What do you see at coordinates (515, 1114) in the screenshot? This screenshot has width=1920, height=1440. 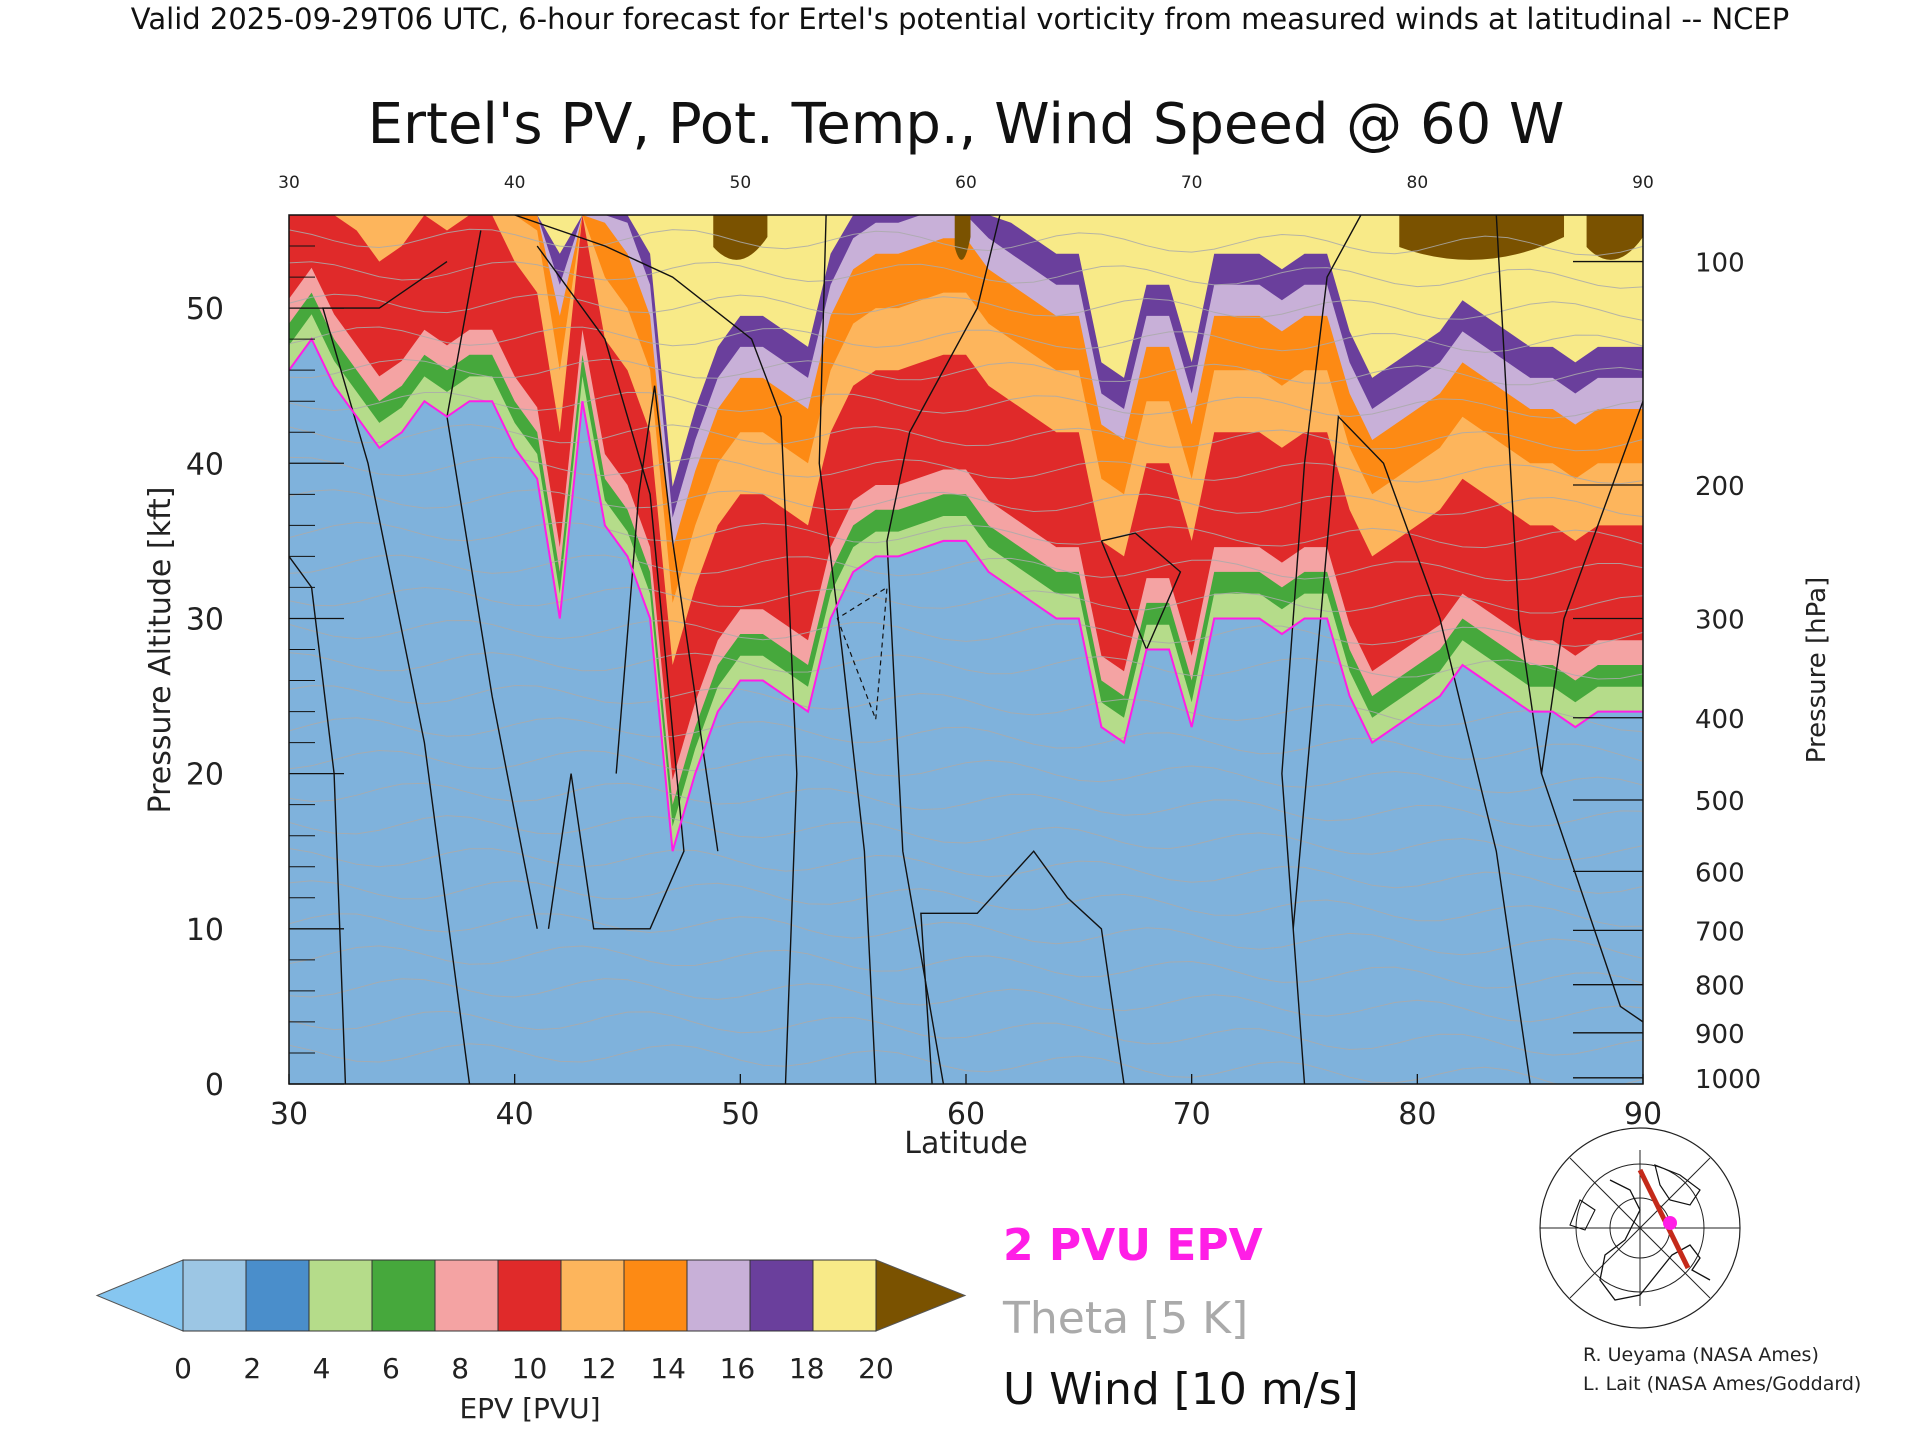 I see `x-tick-label: 40` at bounding box center [515, 1114].